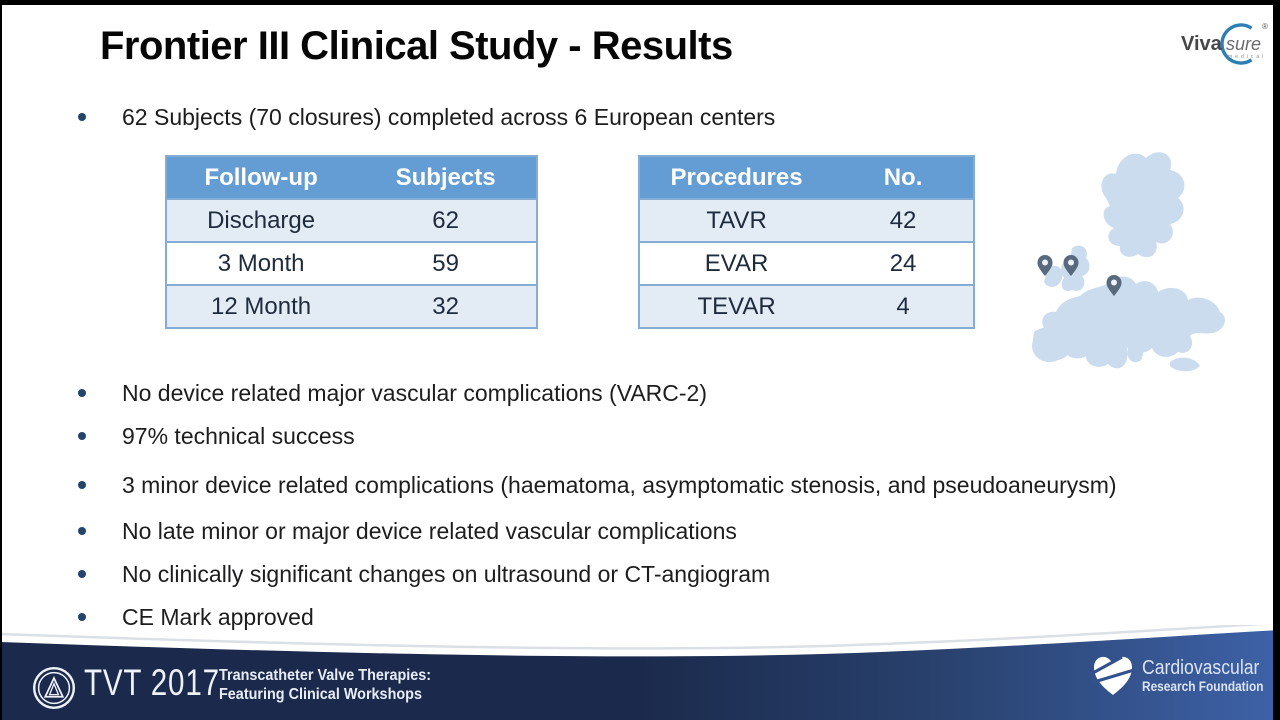  Describe the element at coordinates (1265, 26) in the screenshot. I see `registered-mark-icon: ®` at that location.